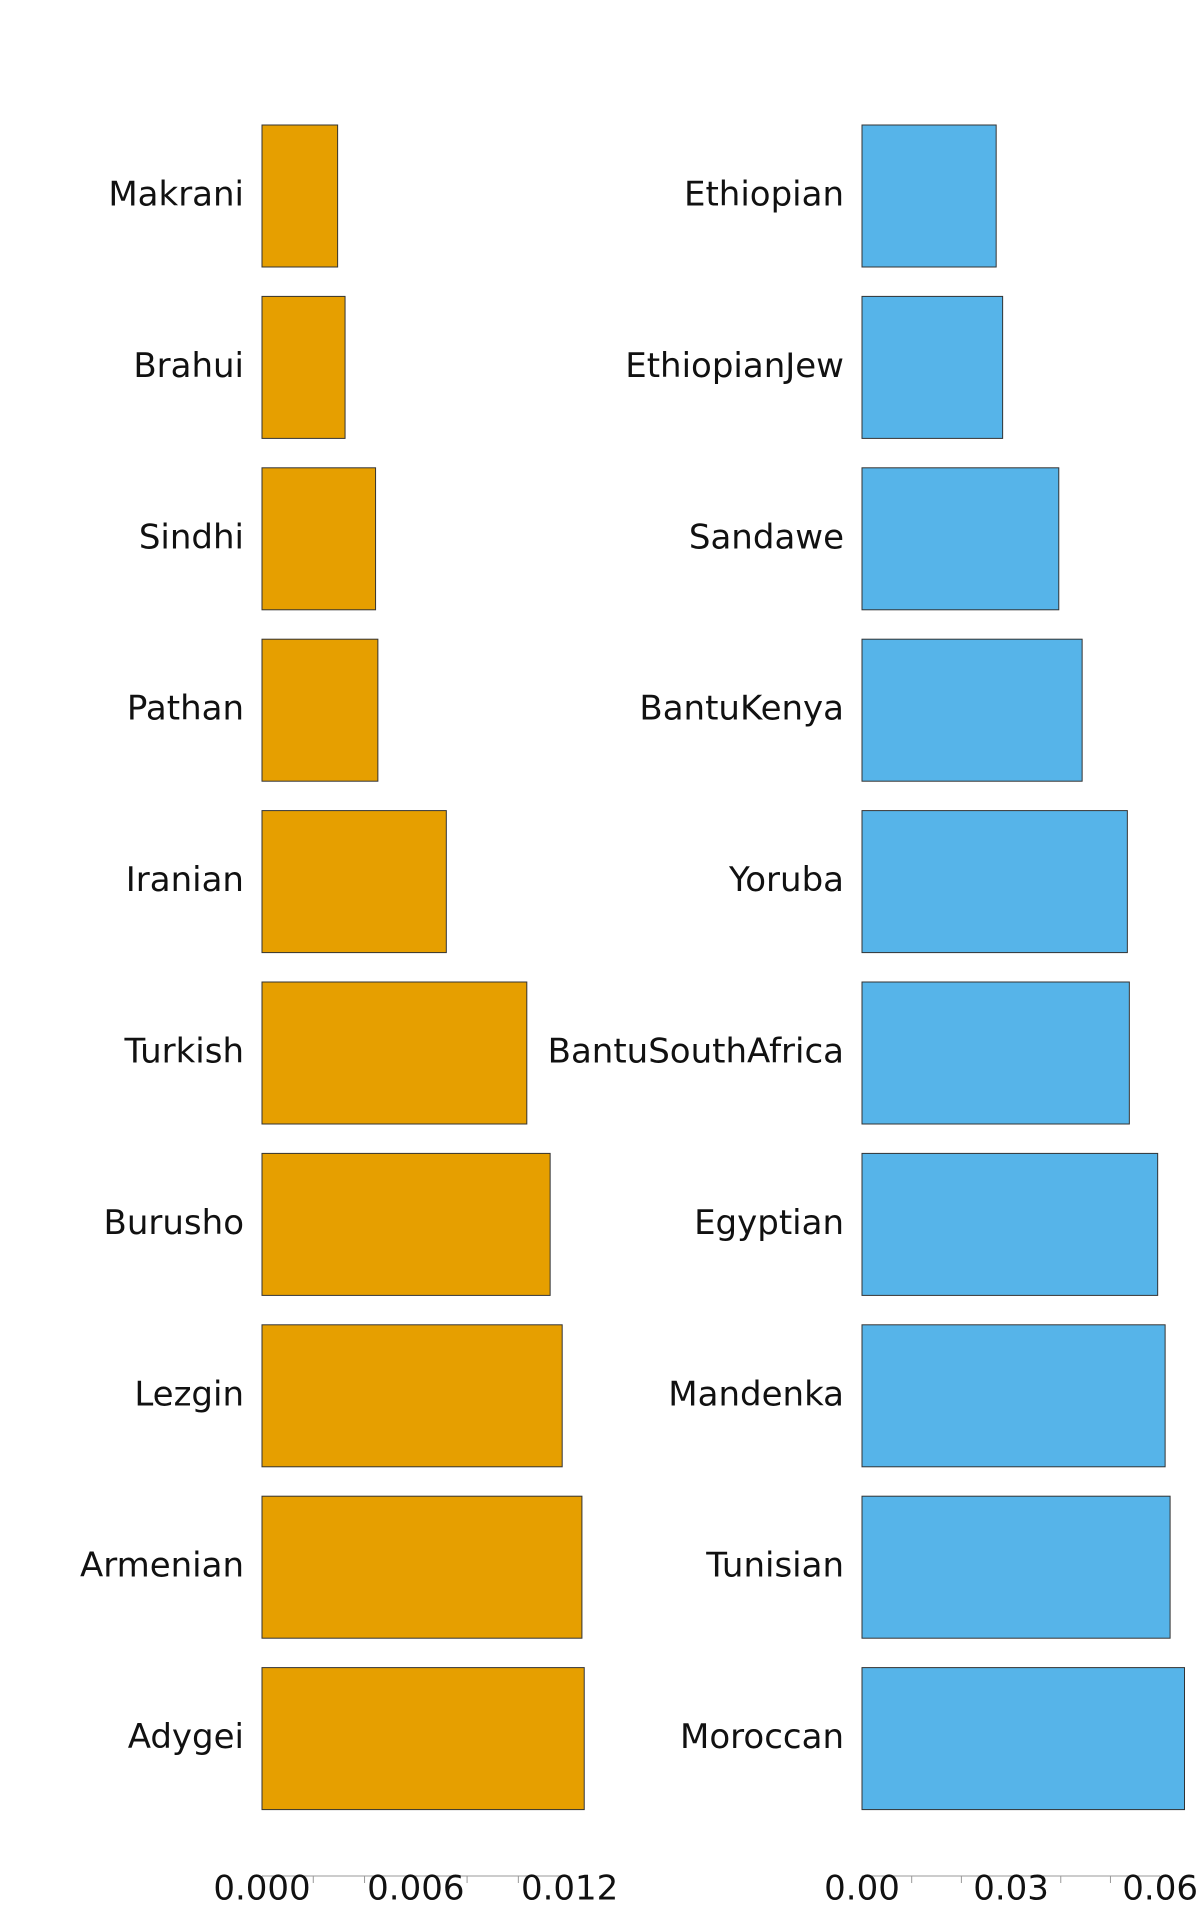 The width and height of the screenshot is (1200, 1920). What do you see at coordinates (176, 195) in the screenshot?
I see `y-tick-label: Makrani` at bounding box center [176, 195].